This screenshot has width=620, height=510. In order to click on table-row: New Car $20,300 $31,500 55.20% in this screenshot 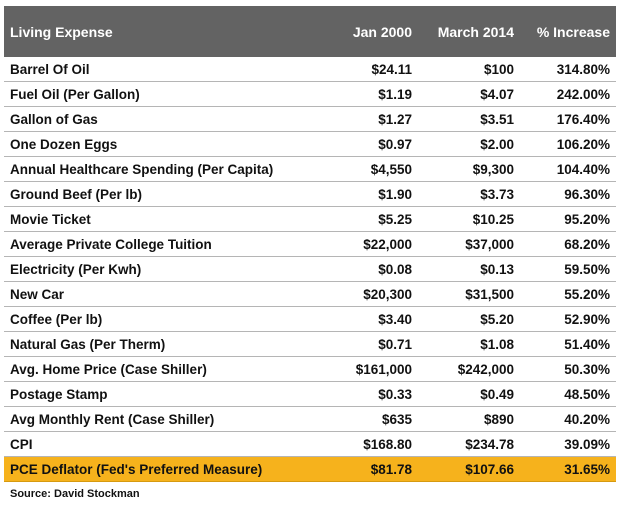, I will do `click(310, 294)`.